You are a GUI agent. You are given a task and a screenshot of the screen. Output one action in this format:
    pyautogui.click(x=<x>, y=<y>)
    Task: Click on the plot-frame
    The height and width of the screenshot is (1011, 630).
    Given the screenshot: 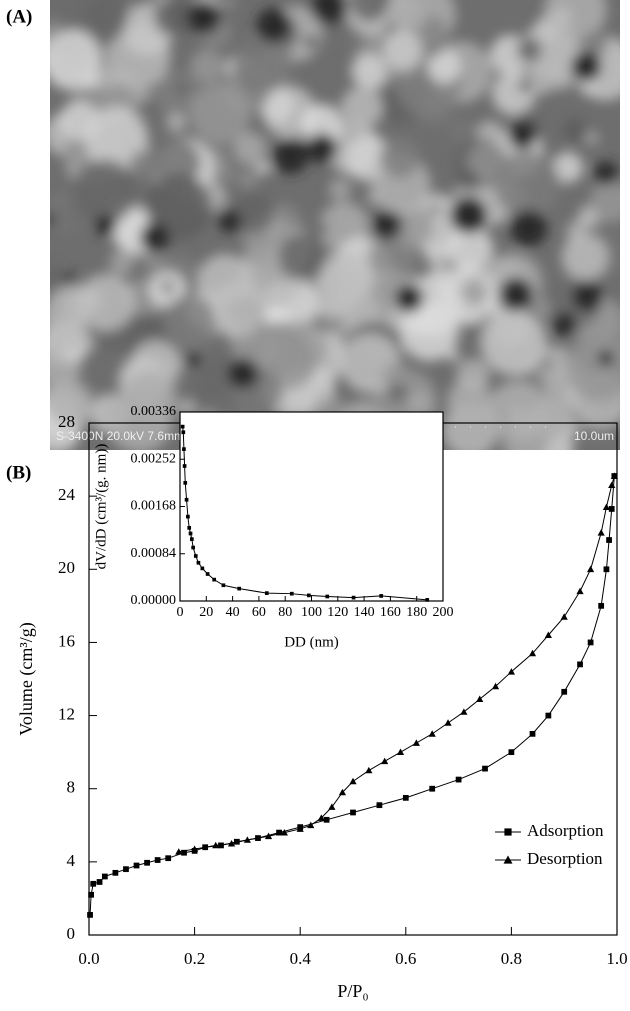 What is the action you would take?
    pyautogui.click(x=311, y=506)
    